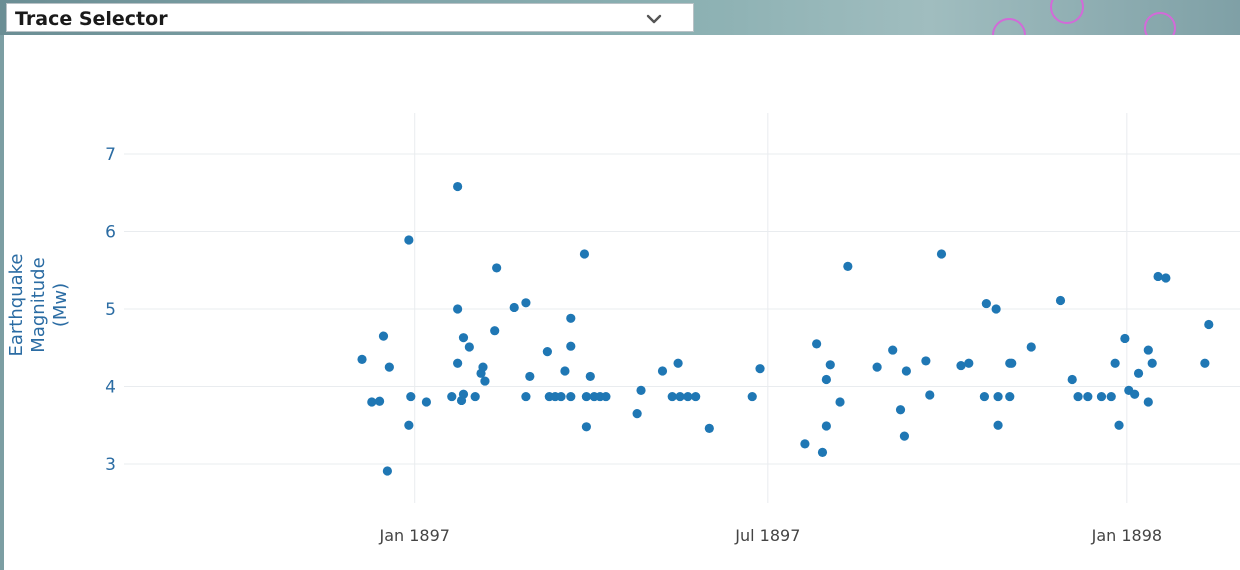 The height and width of the screenshot is (570, 1240). What do you see at coordinates (110, 310) in the screenshot?
I see `y-tick-label: 5` at bounding box center [110, 310].